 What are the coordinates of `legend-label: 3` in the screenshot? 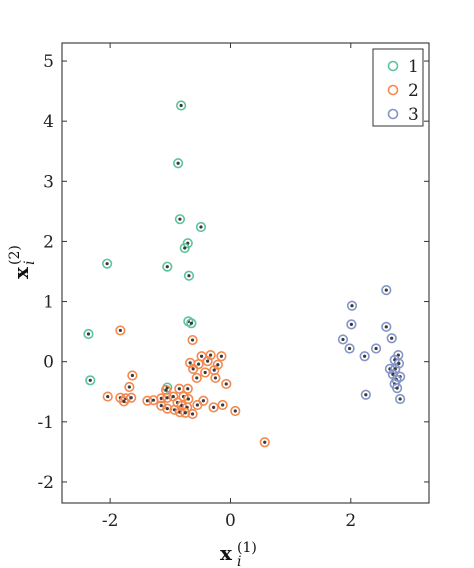 It's located at (413, 115).